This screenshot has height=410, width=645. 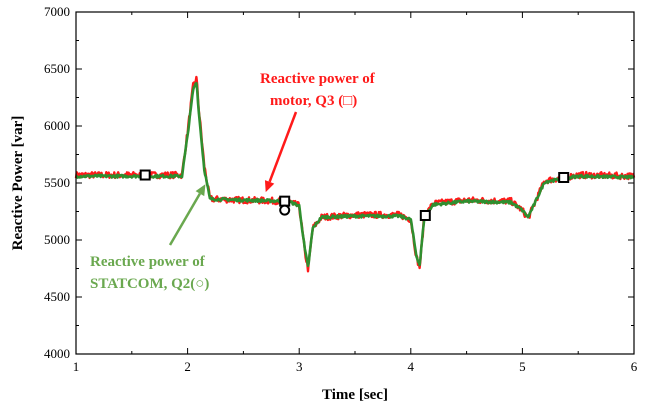 What do you see at coordinates (187, 366) in the screenshot?
I see `x-tick-label: 2` at bounding box center [187, 366].